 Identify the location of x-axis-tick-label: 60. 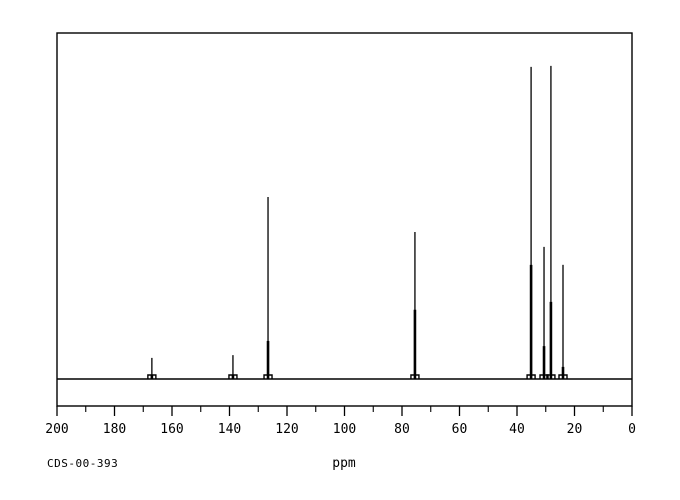
(460, 429).